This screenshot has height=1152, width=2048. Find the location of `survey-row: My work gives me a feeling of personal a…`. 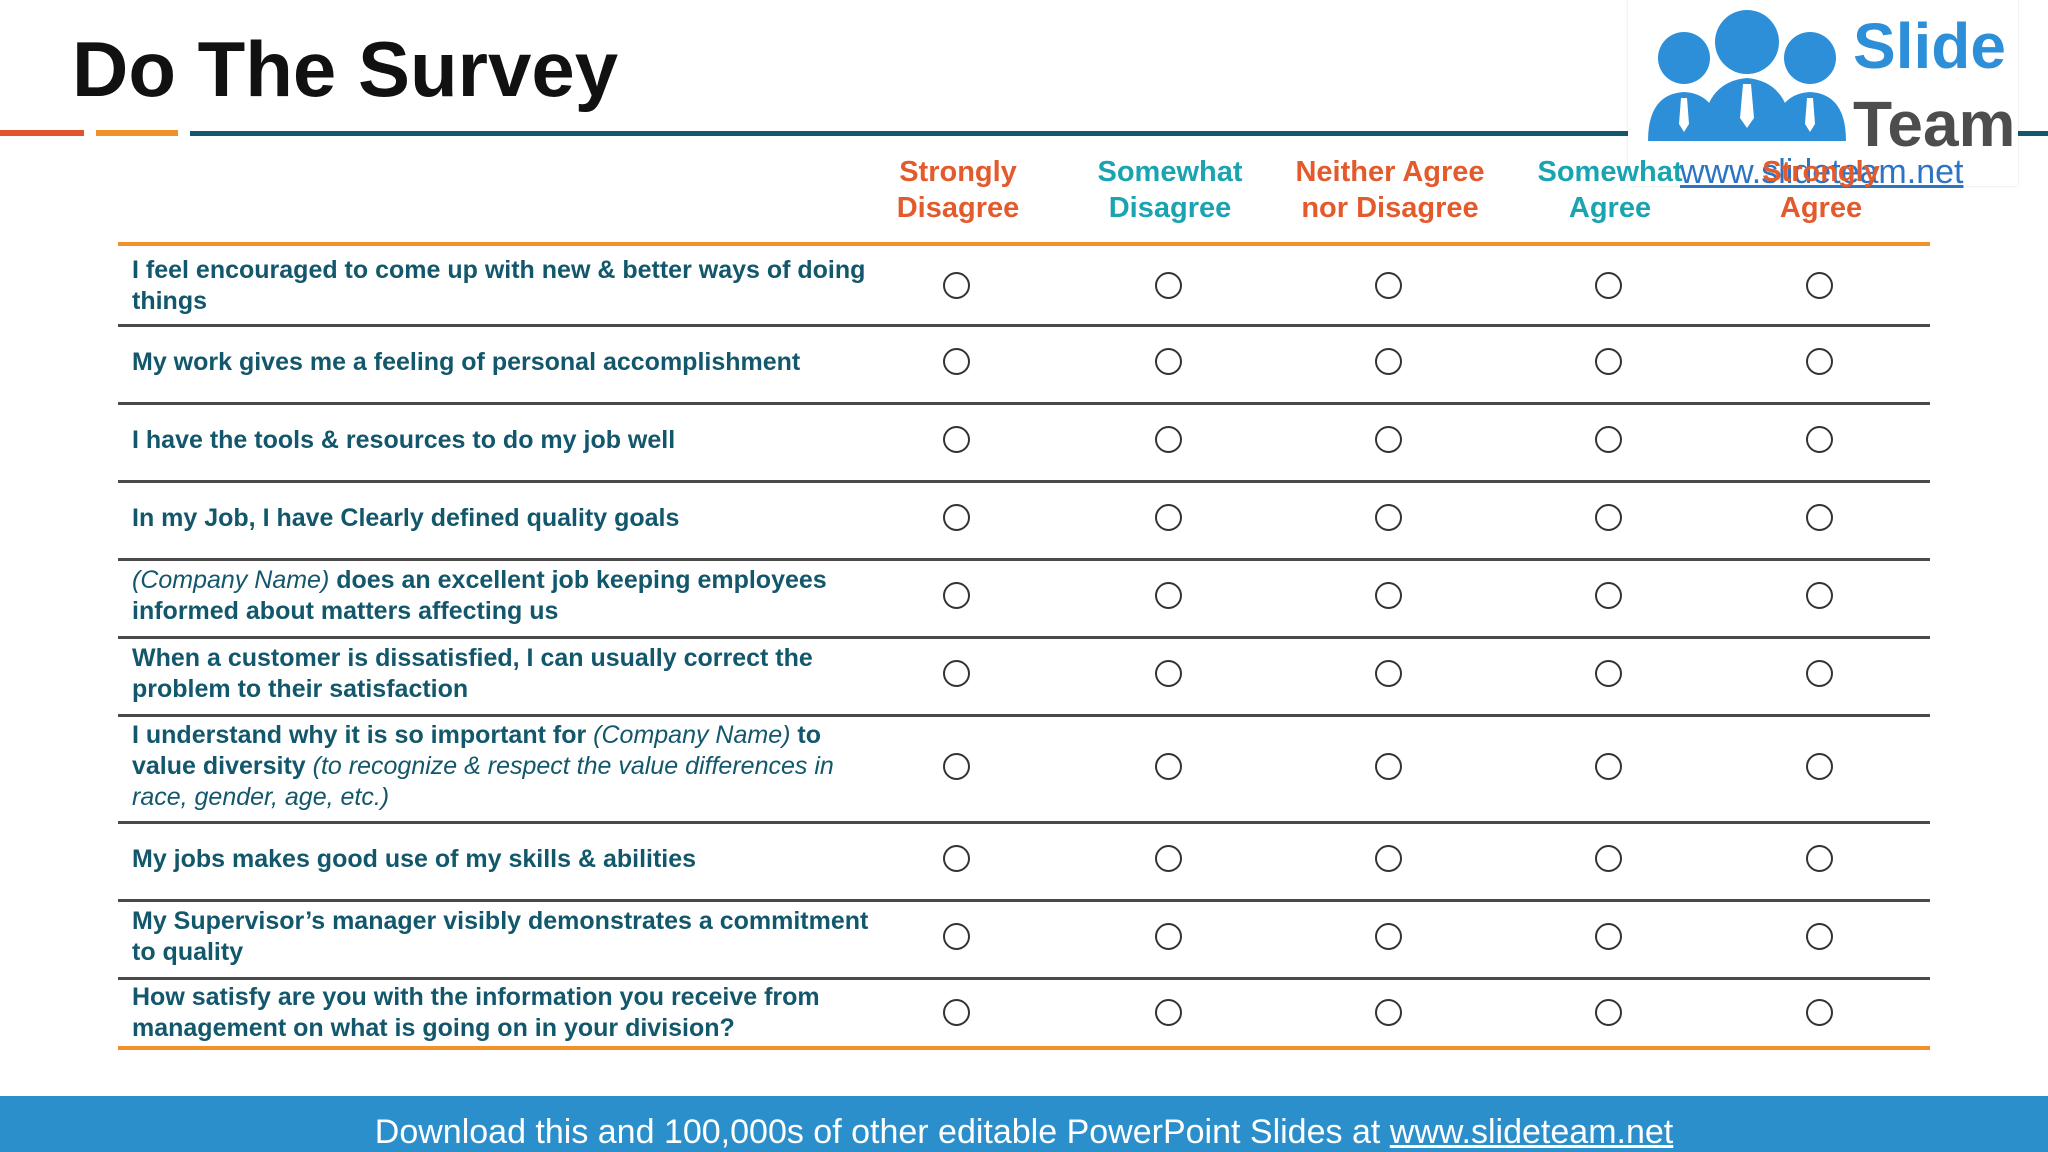

survey-row: My work gives me a feeling of personal a… is located at coordinates (1024, 362).